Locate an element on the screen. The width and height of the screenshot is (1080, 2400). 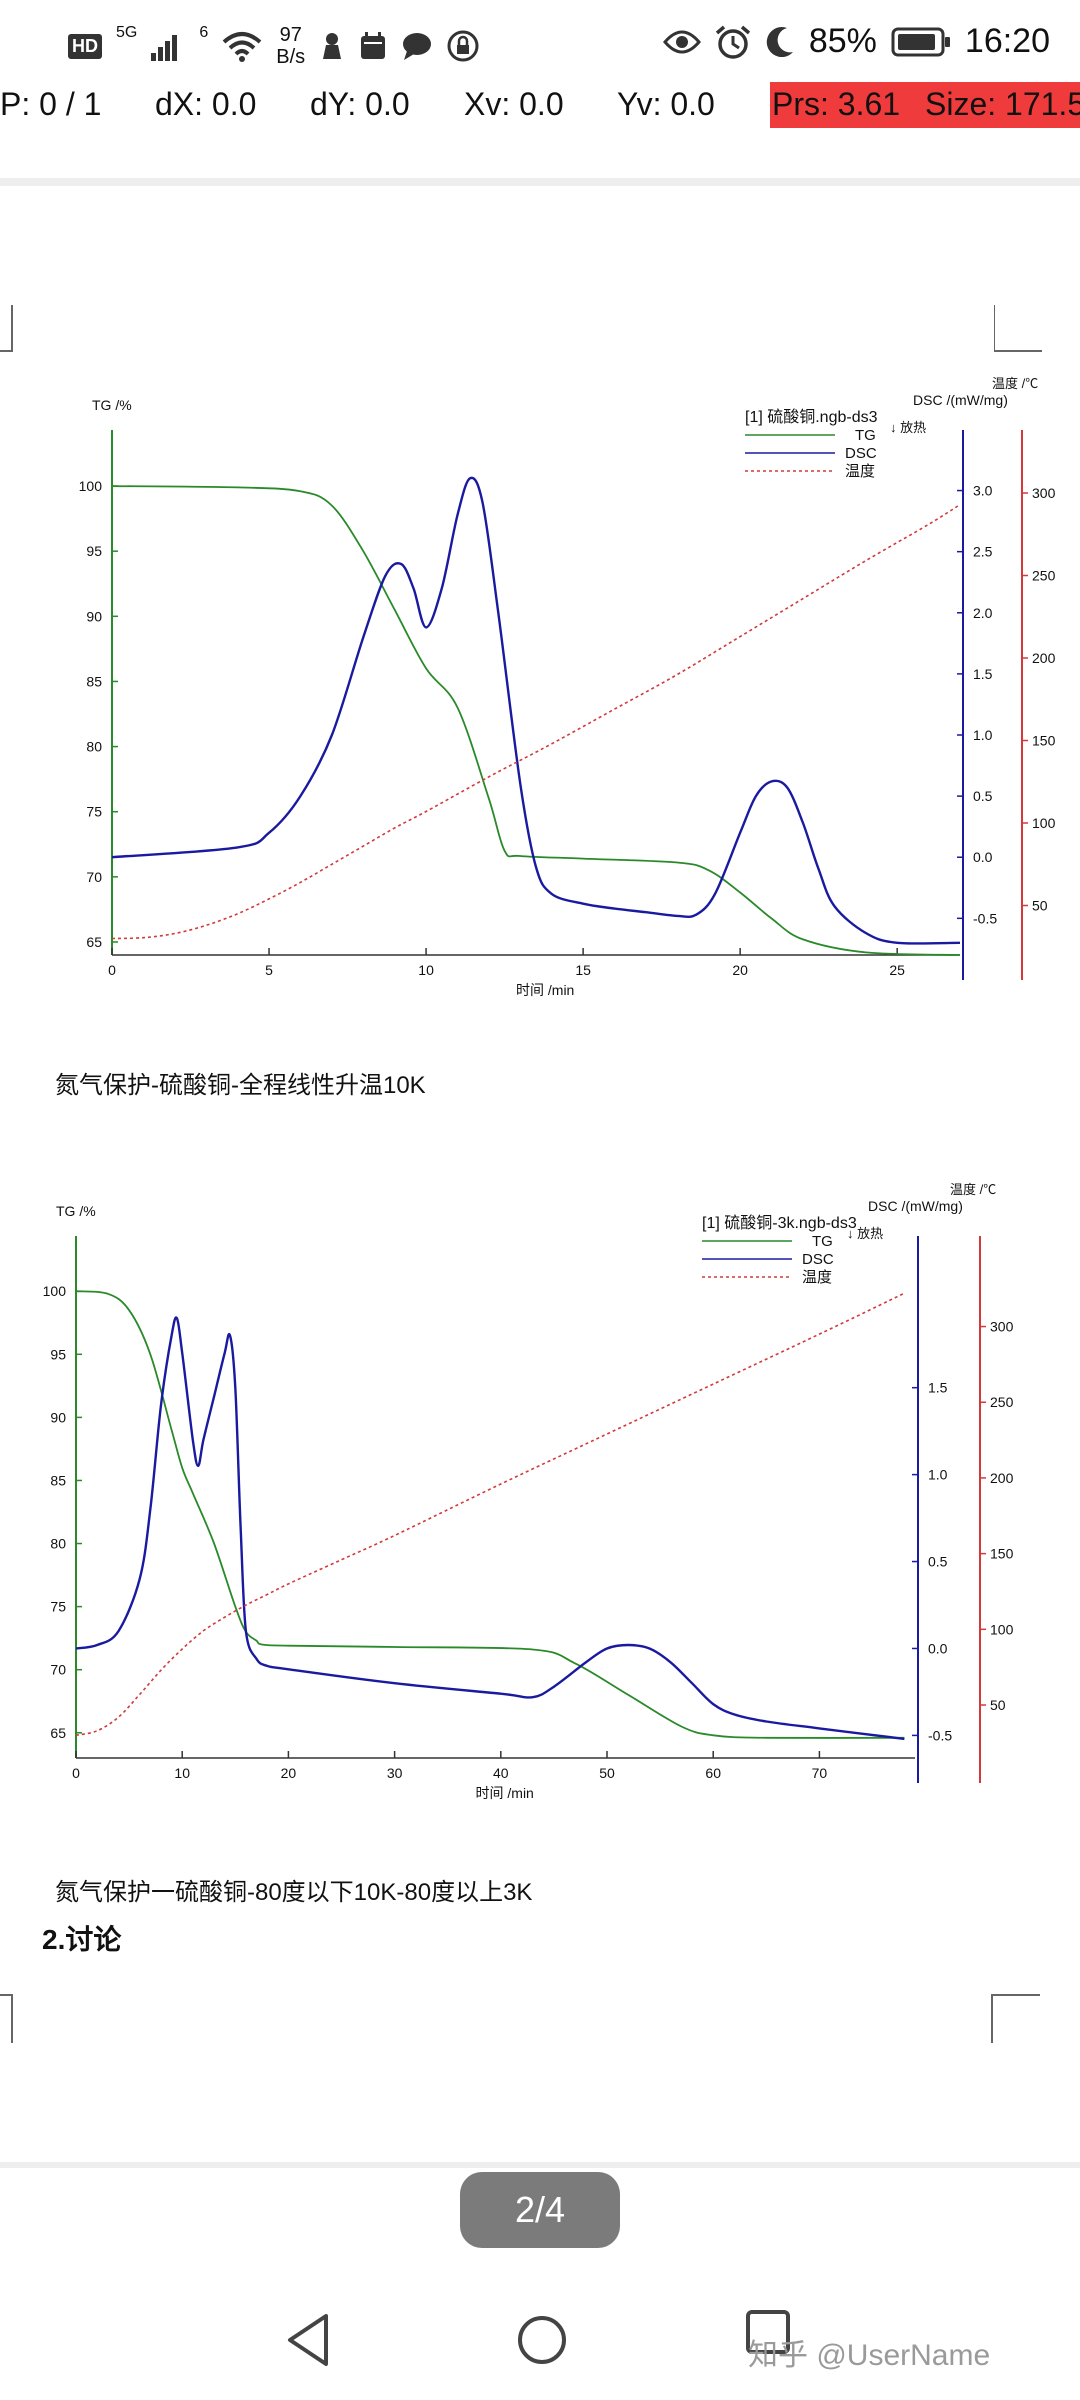
exo-direction-label: ↓ 放热 is located at coordinates (865, 1233).